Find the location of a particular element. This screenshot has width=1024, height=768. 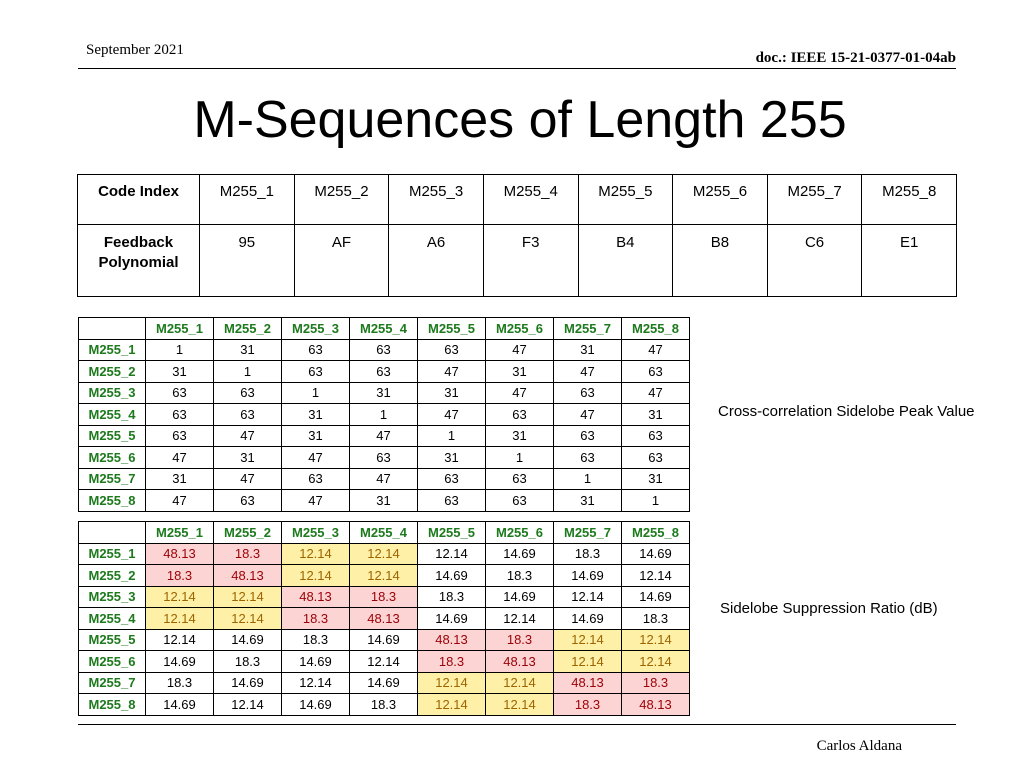

code-cell: M255_6 is located at coordinates (720, 199).